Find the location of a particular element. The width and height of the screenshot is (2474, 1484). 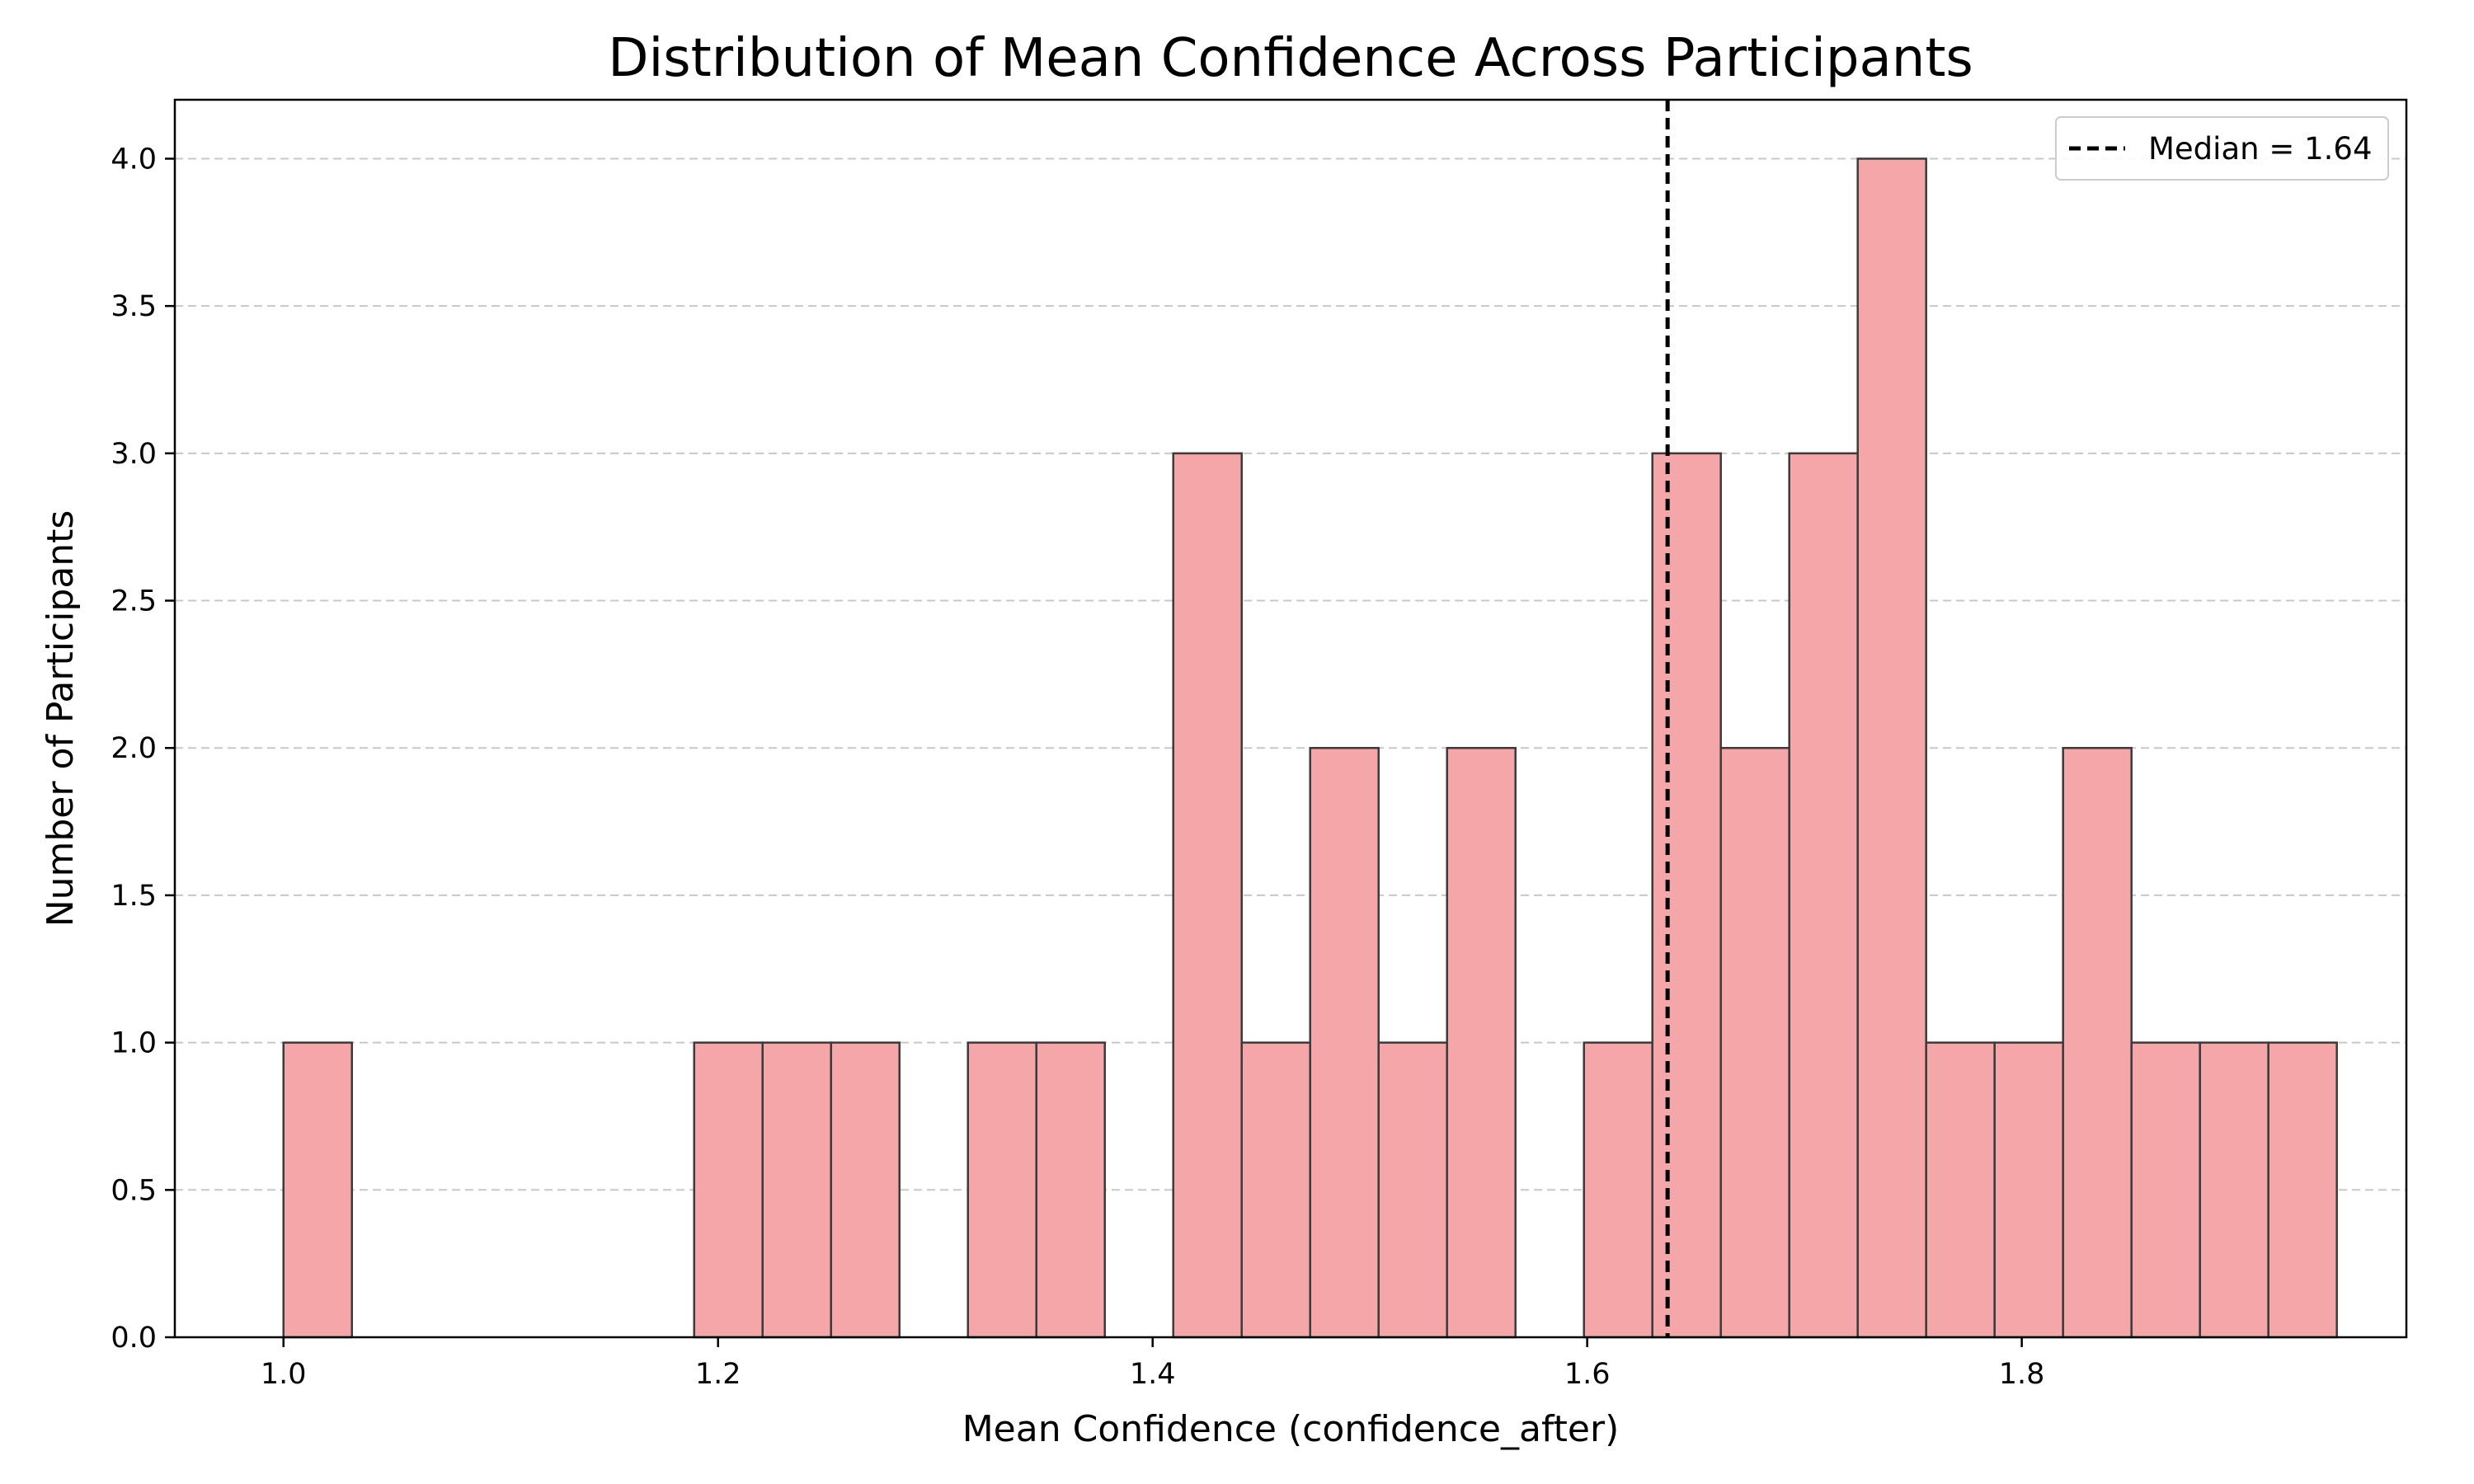

x-tick-label: 1.2 is located at coordinates (718, 1374).